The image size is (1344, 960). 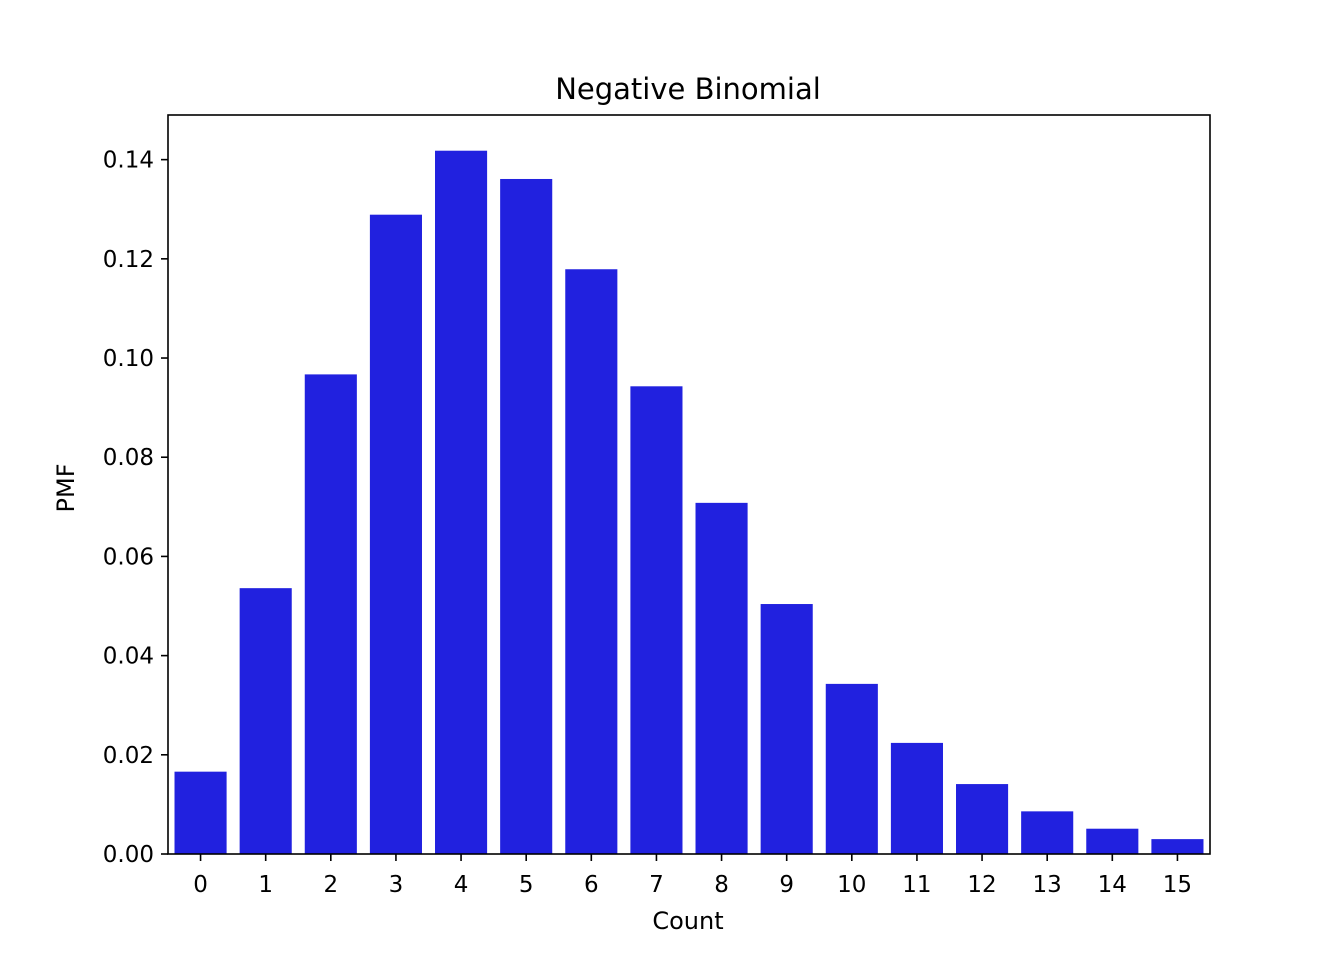 What do you see at coordinates (128, 557) in the screenshot?
I see `y-tick-label: 0.06` at bounding box center [128, 557].